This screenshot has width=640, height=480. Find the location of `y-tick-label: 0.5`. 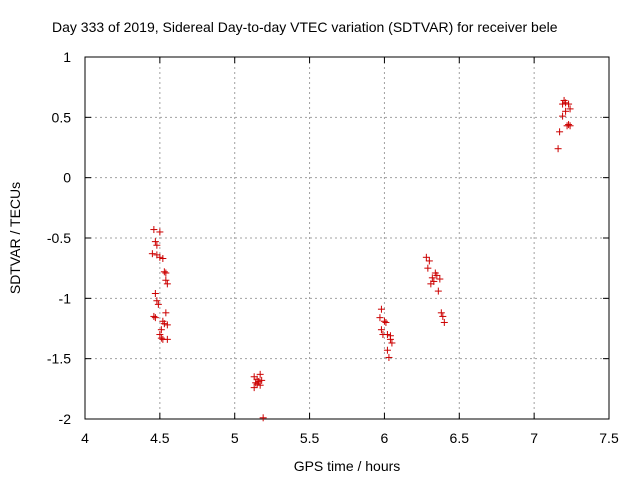

y-tick-label: 0.5 is located at coordinates (62, 117).